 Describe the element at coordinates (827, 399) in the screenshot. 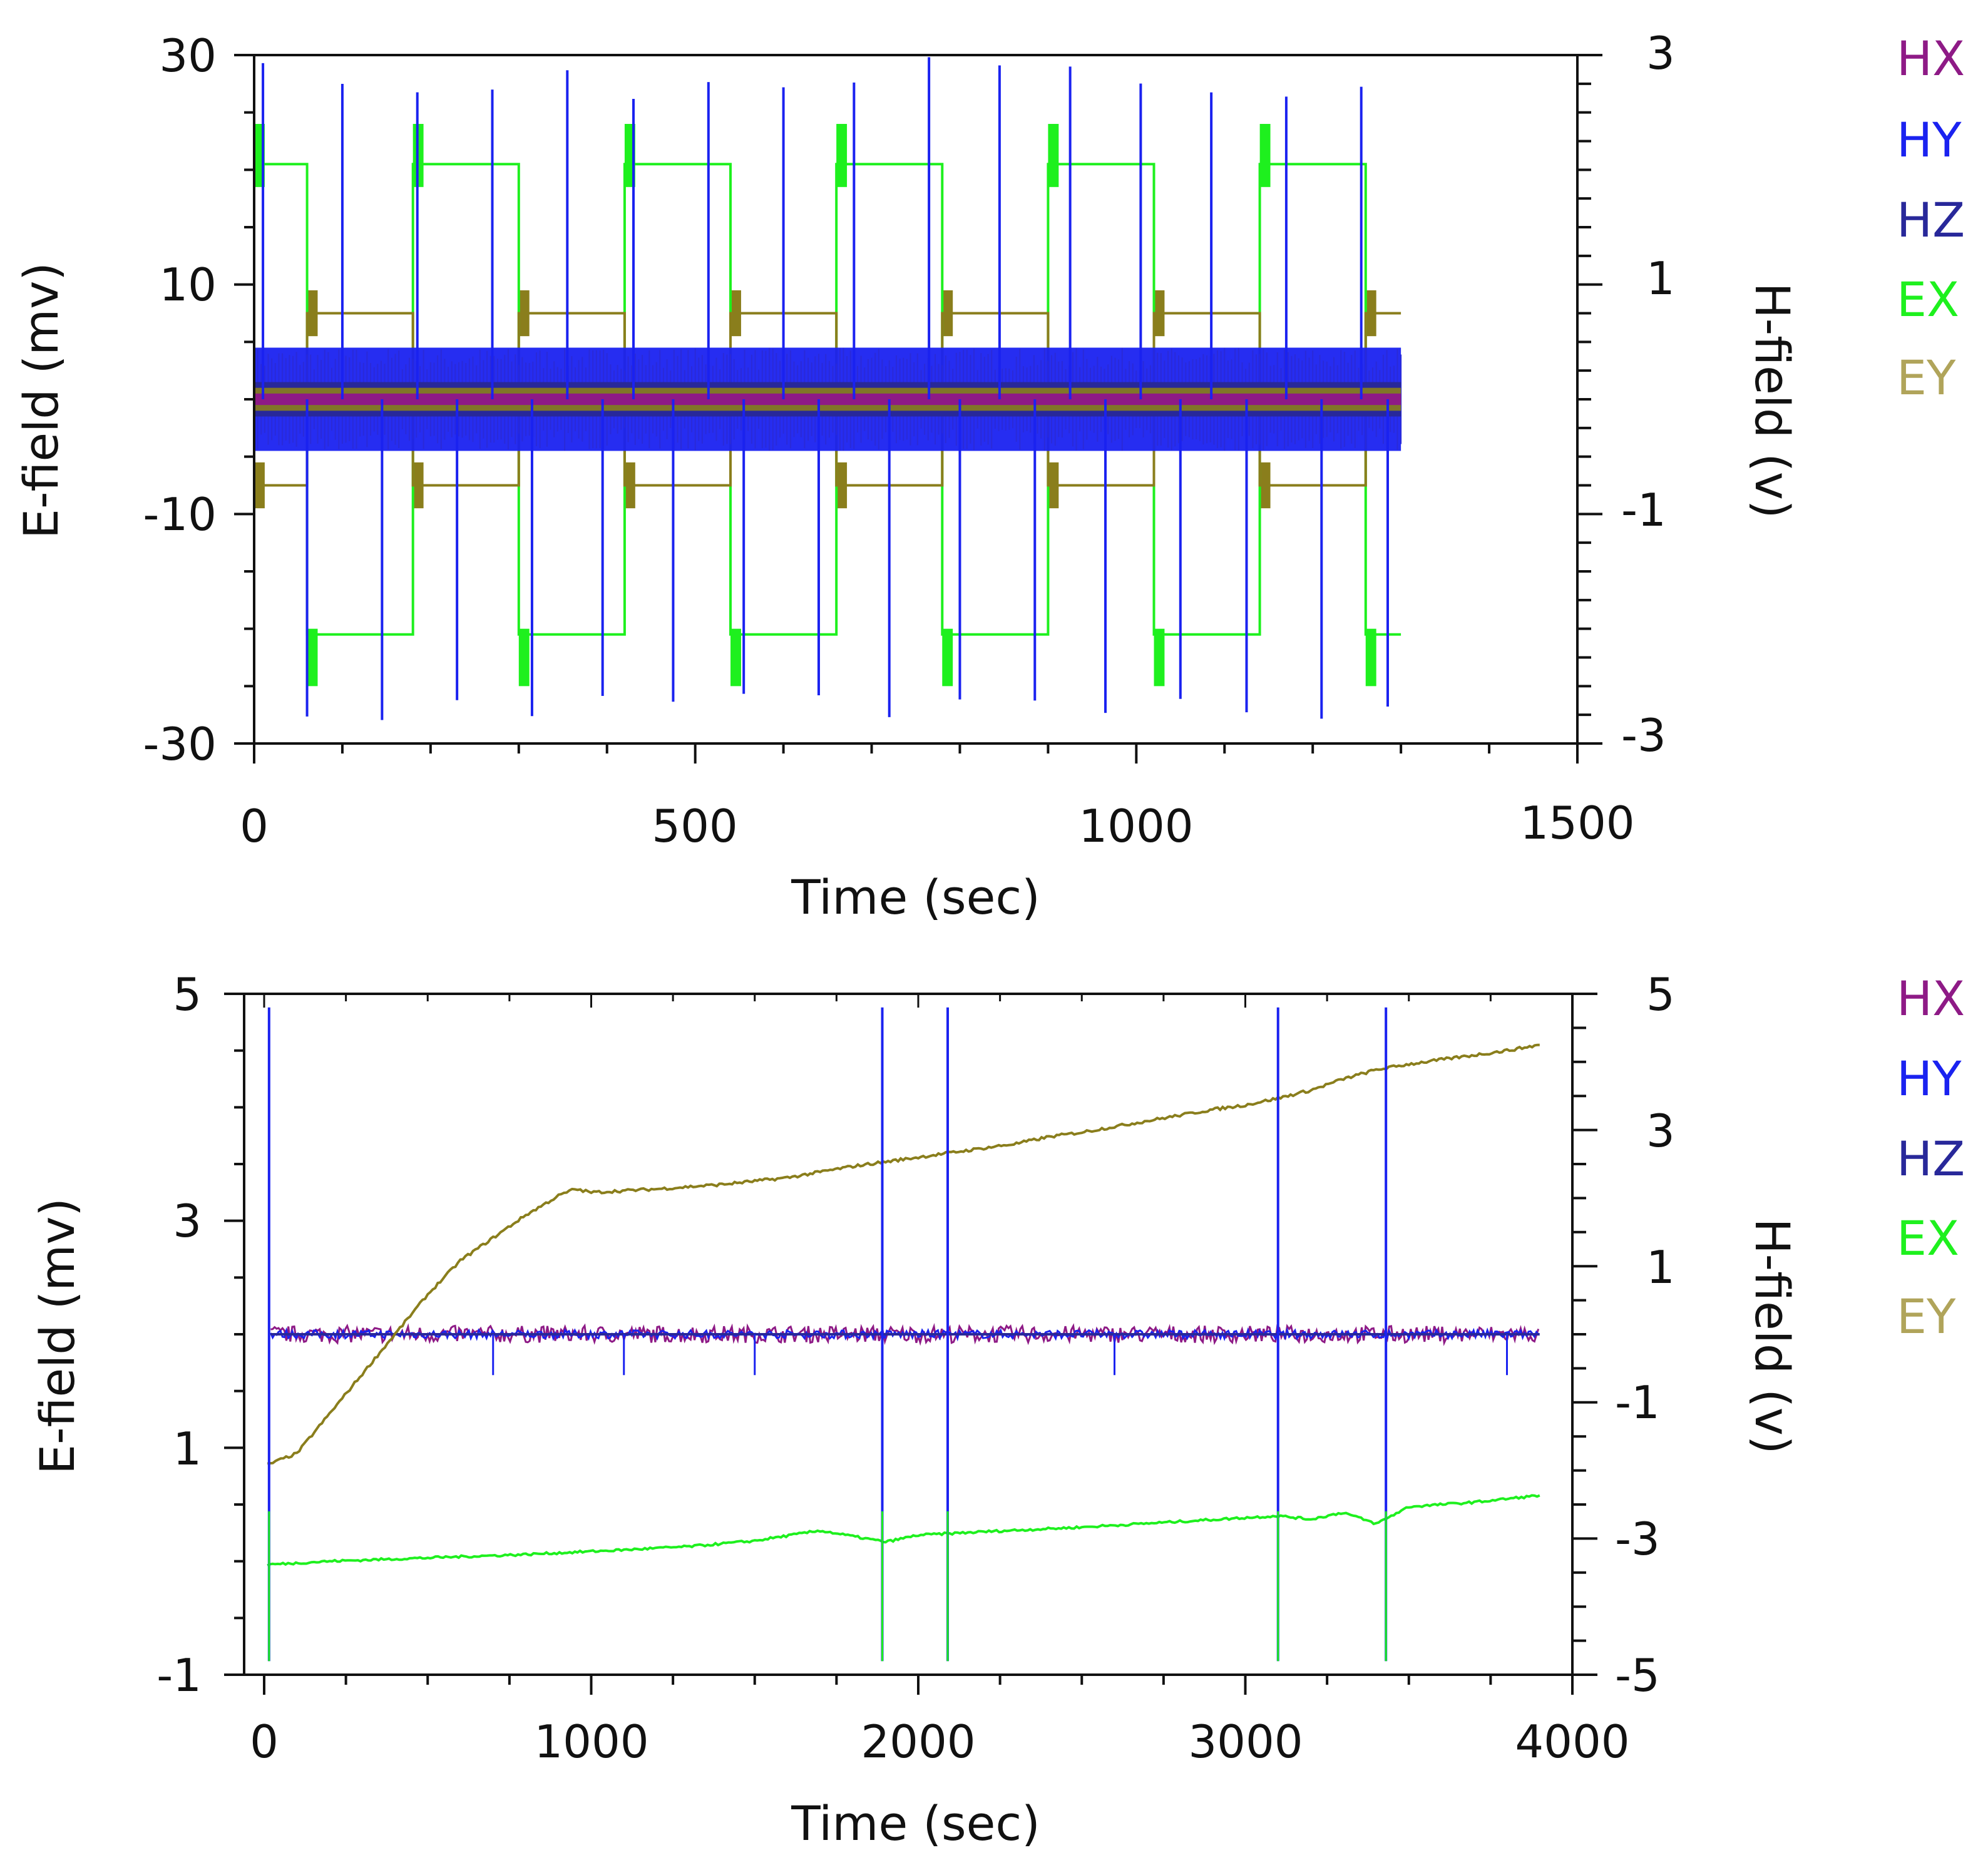

I see `top-hx-band` at that location.